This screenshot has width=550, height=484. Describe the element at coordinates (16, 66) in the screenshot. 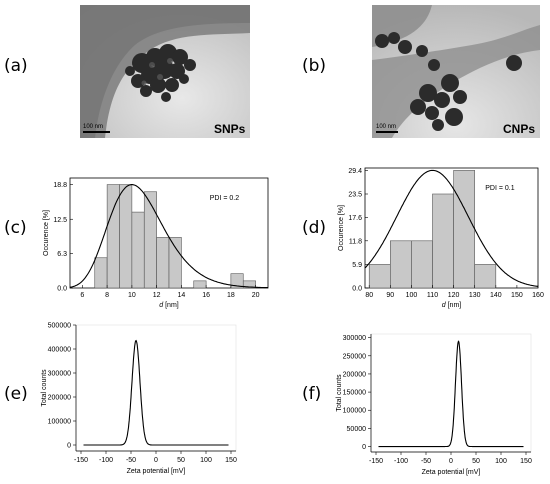

I see `panel-label-a: (a)` at that location.